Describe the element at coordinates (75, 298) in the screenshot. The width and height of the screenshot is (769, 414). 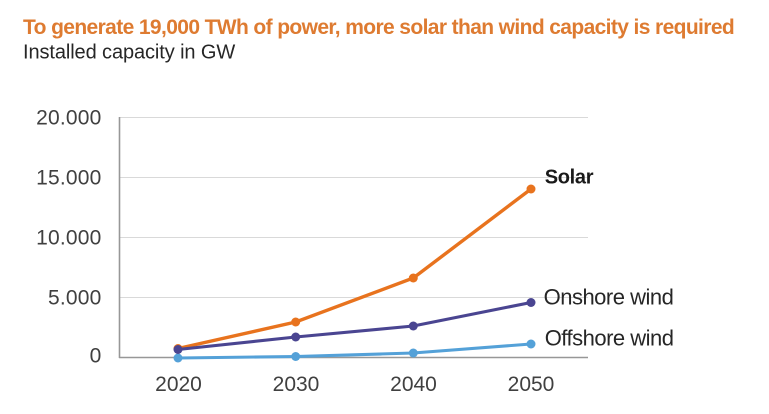
I see `svg-text: 5.000` at that location.